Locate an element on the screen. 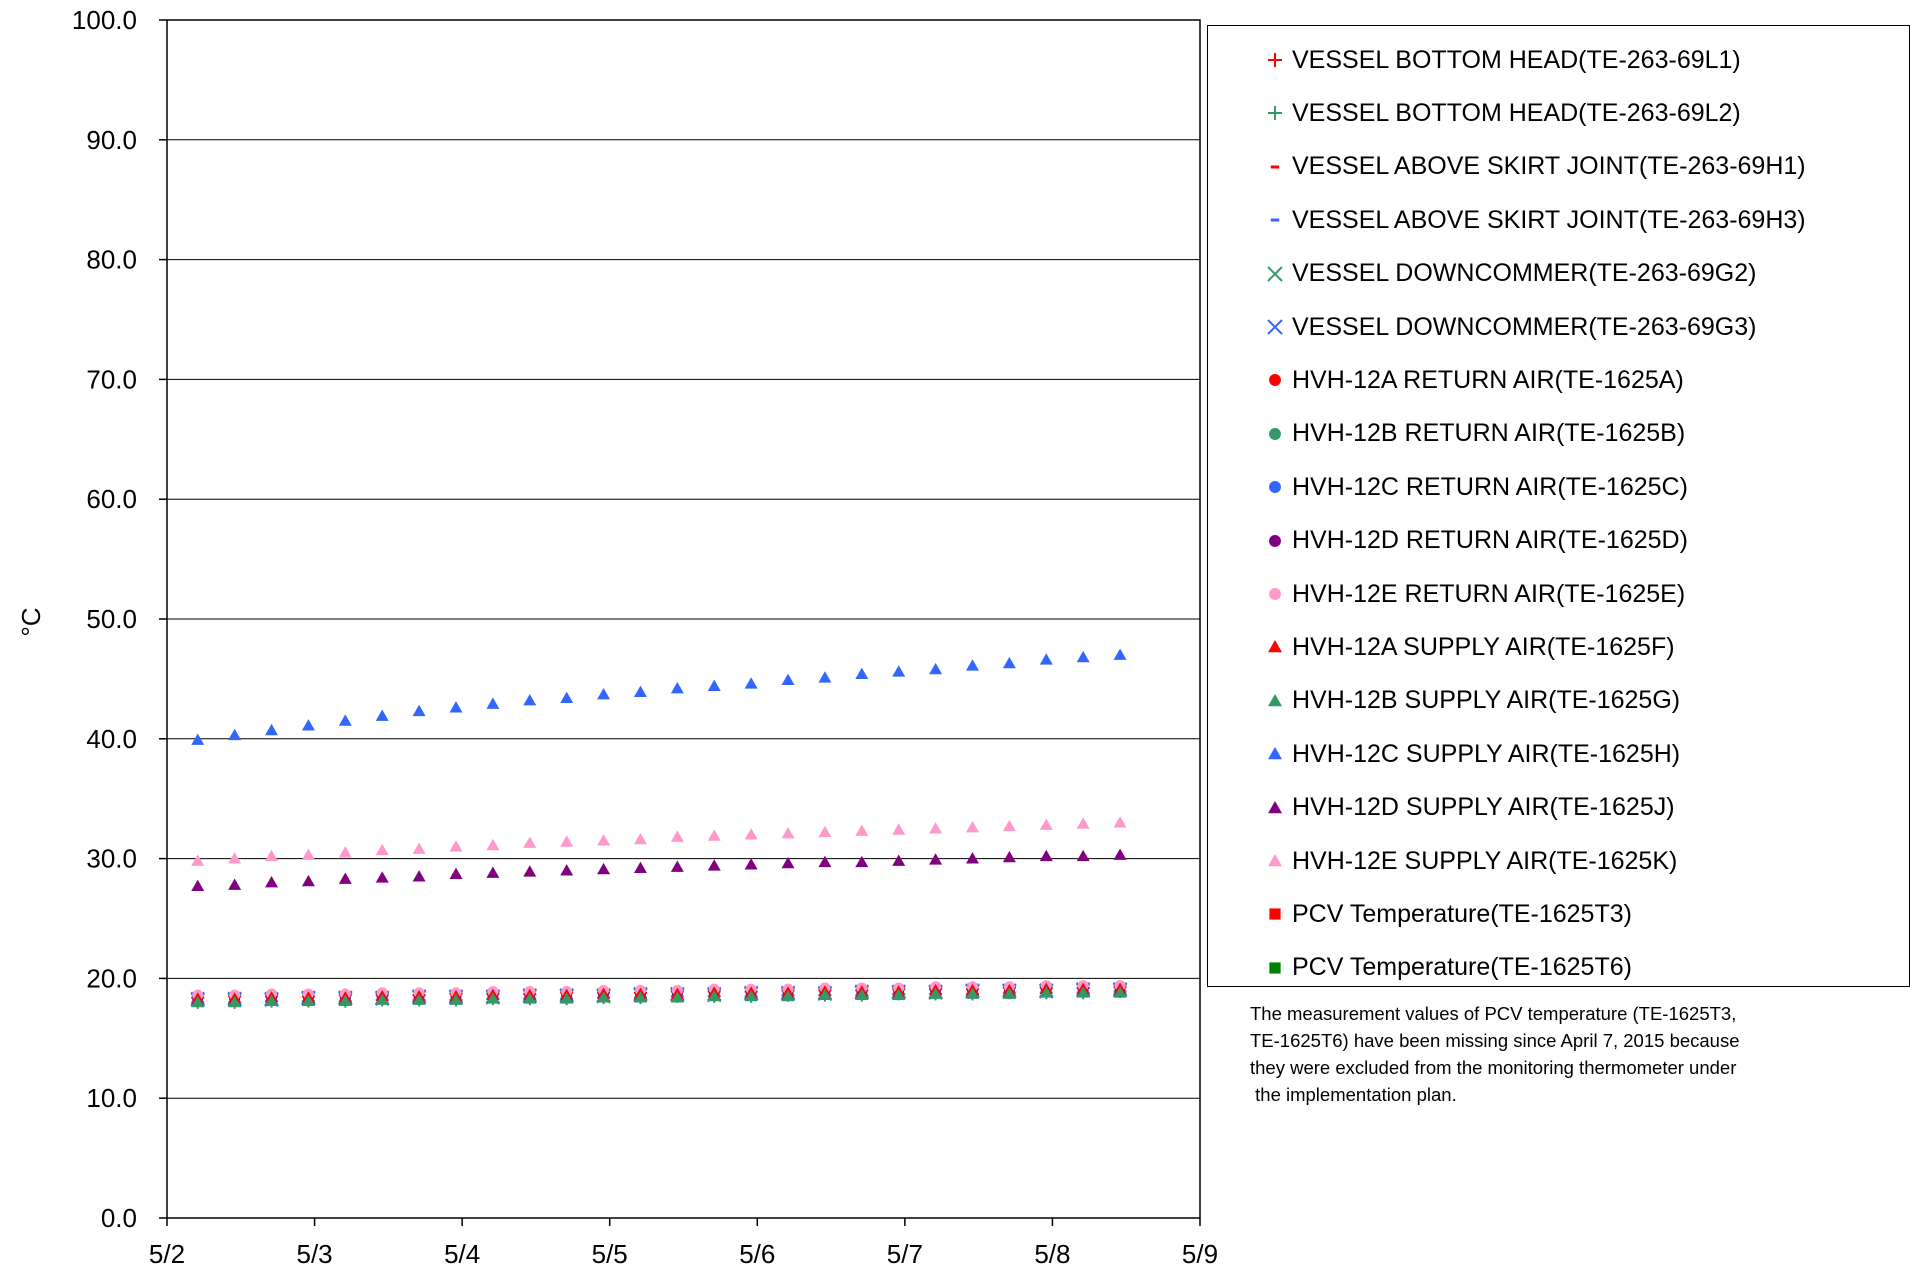 This screenshot has width=1910, height=1279. y-tick-label: 20.0 is located at coordinates (111, 978).